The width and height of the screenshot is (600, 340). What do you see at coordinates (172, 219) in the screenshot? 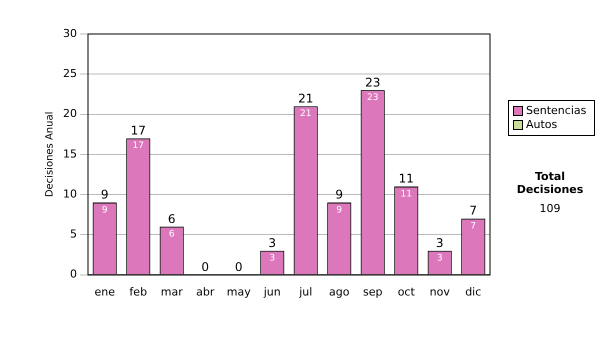
I see `total-label: 6` at bounding box center [172, 219].